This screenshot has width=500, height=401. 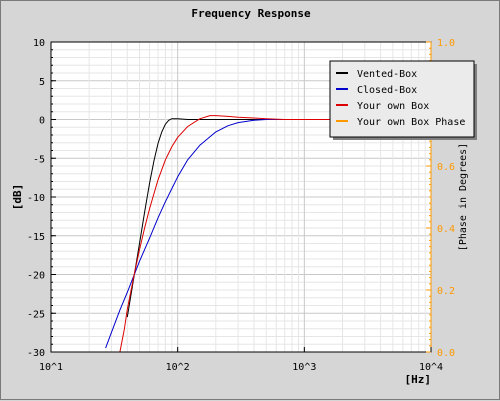 I want to click on x-tick-label: 10^4, so click(x=431, y=367).